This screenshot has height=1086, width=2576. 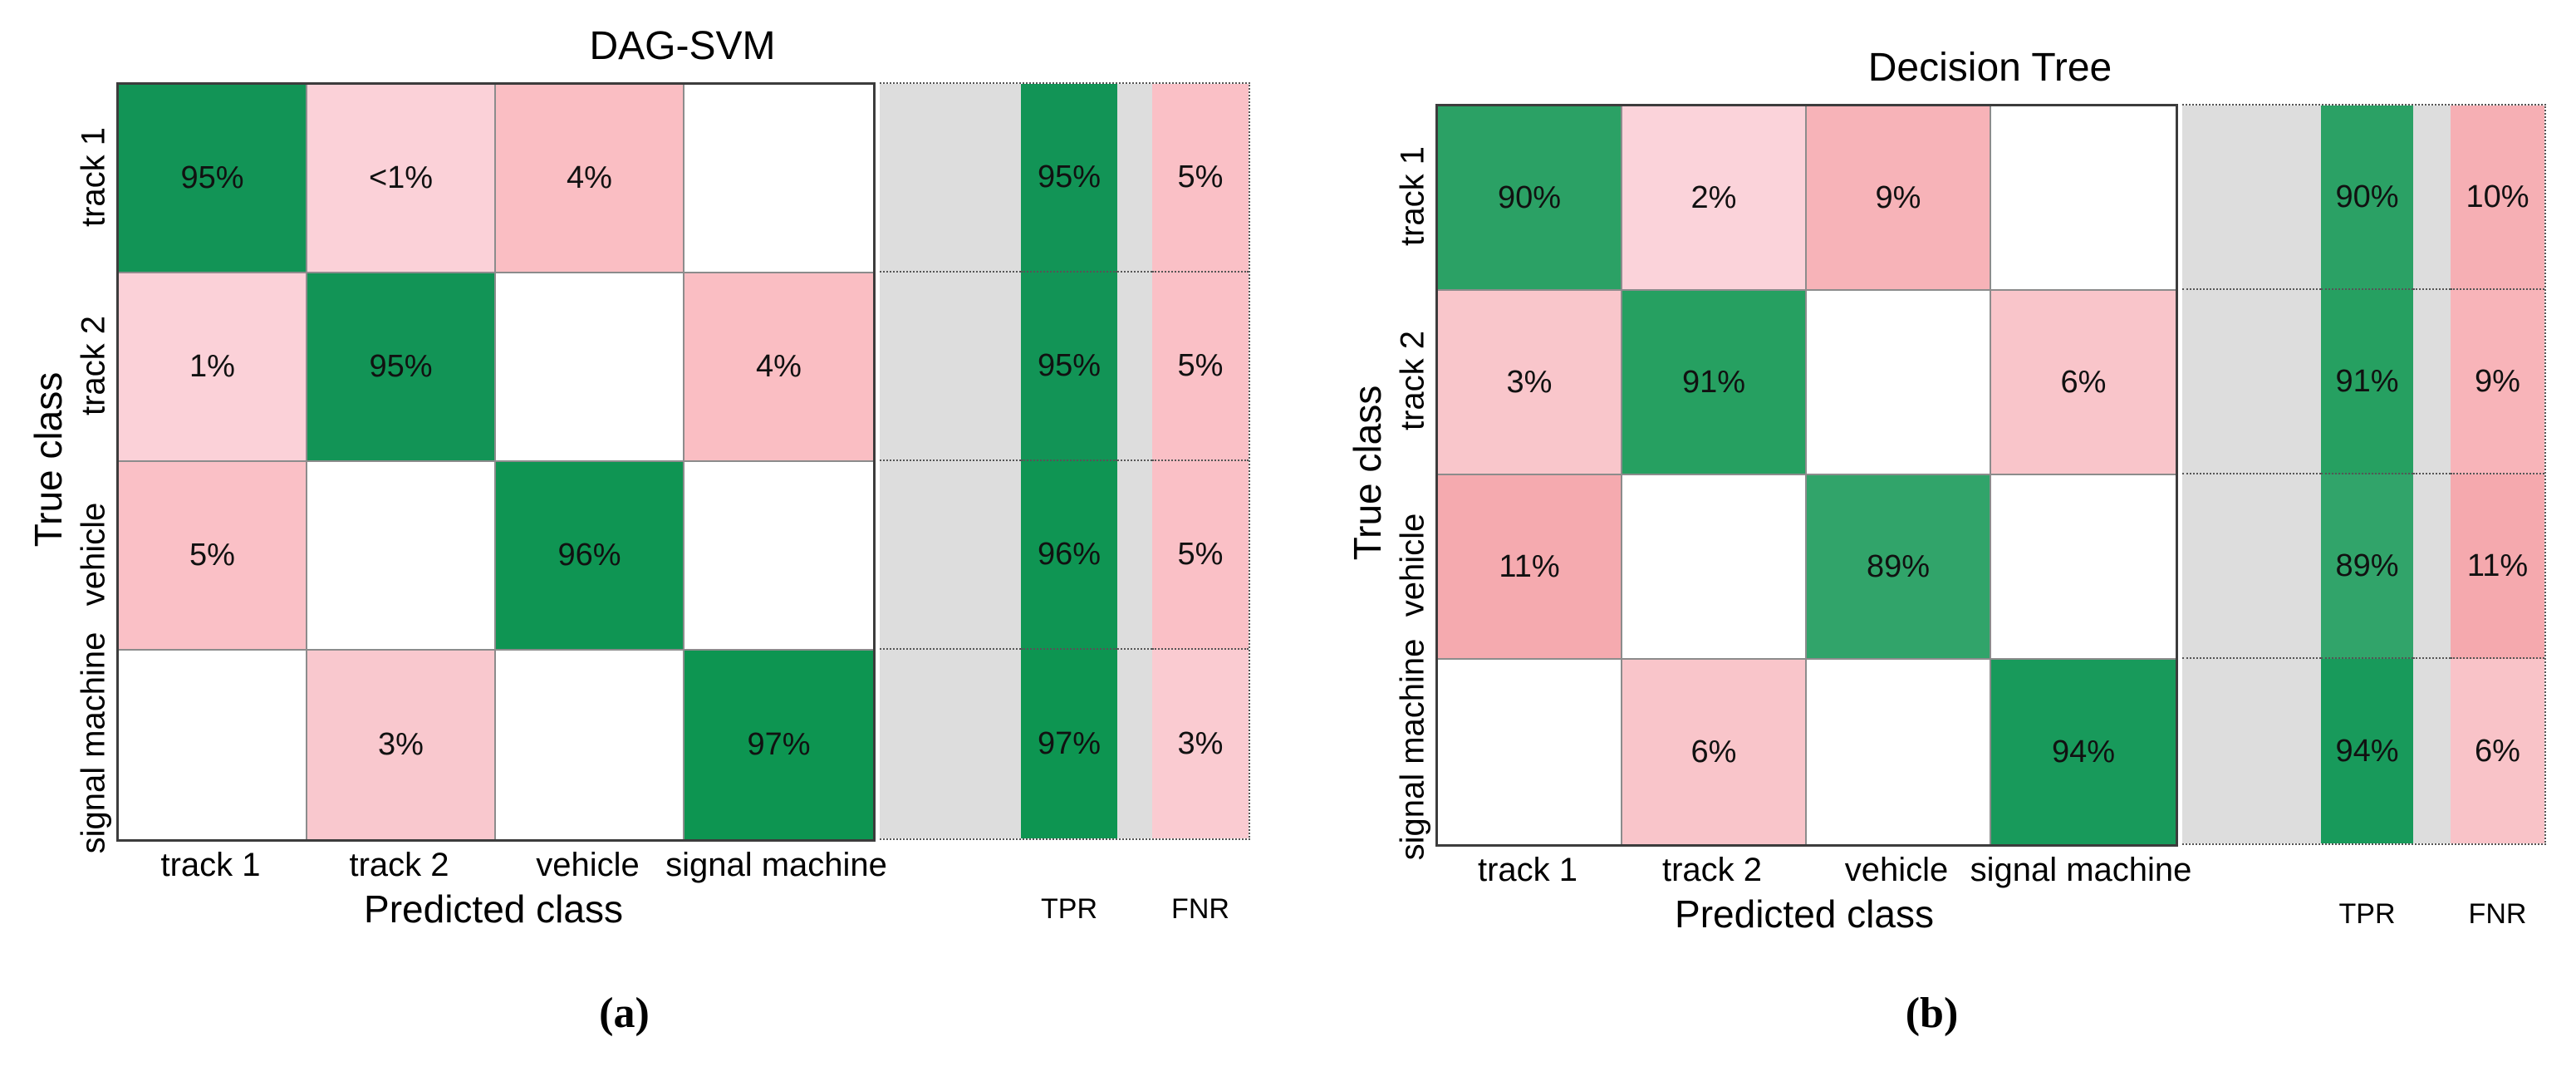 What do you see at coordinates (590, 556) in the screenshot?
I see `matrix-cell: 96%` at bounding box center [590, 556].